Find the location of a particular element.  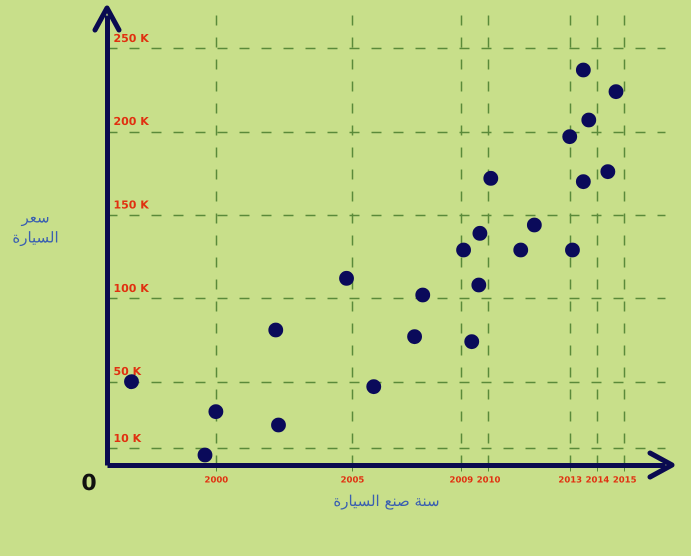

x-tick-label: 2000 is located at coordinates (216, 481).